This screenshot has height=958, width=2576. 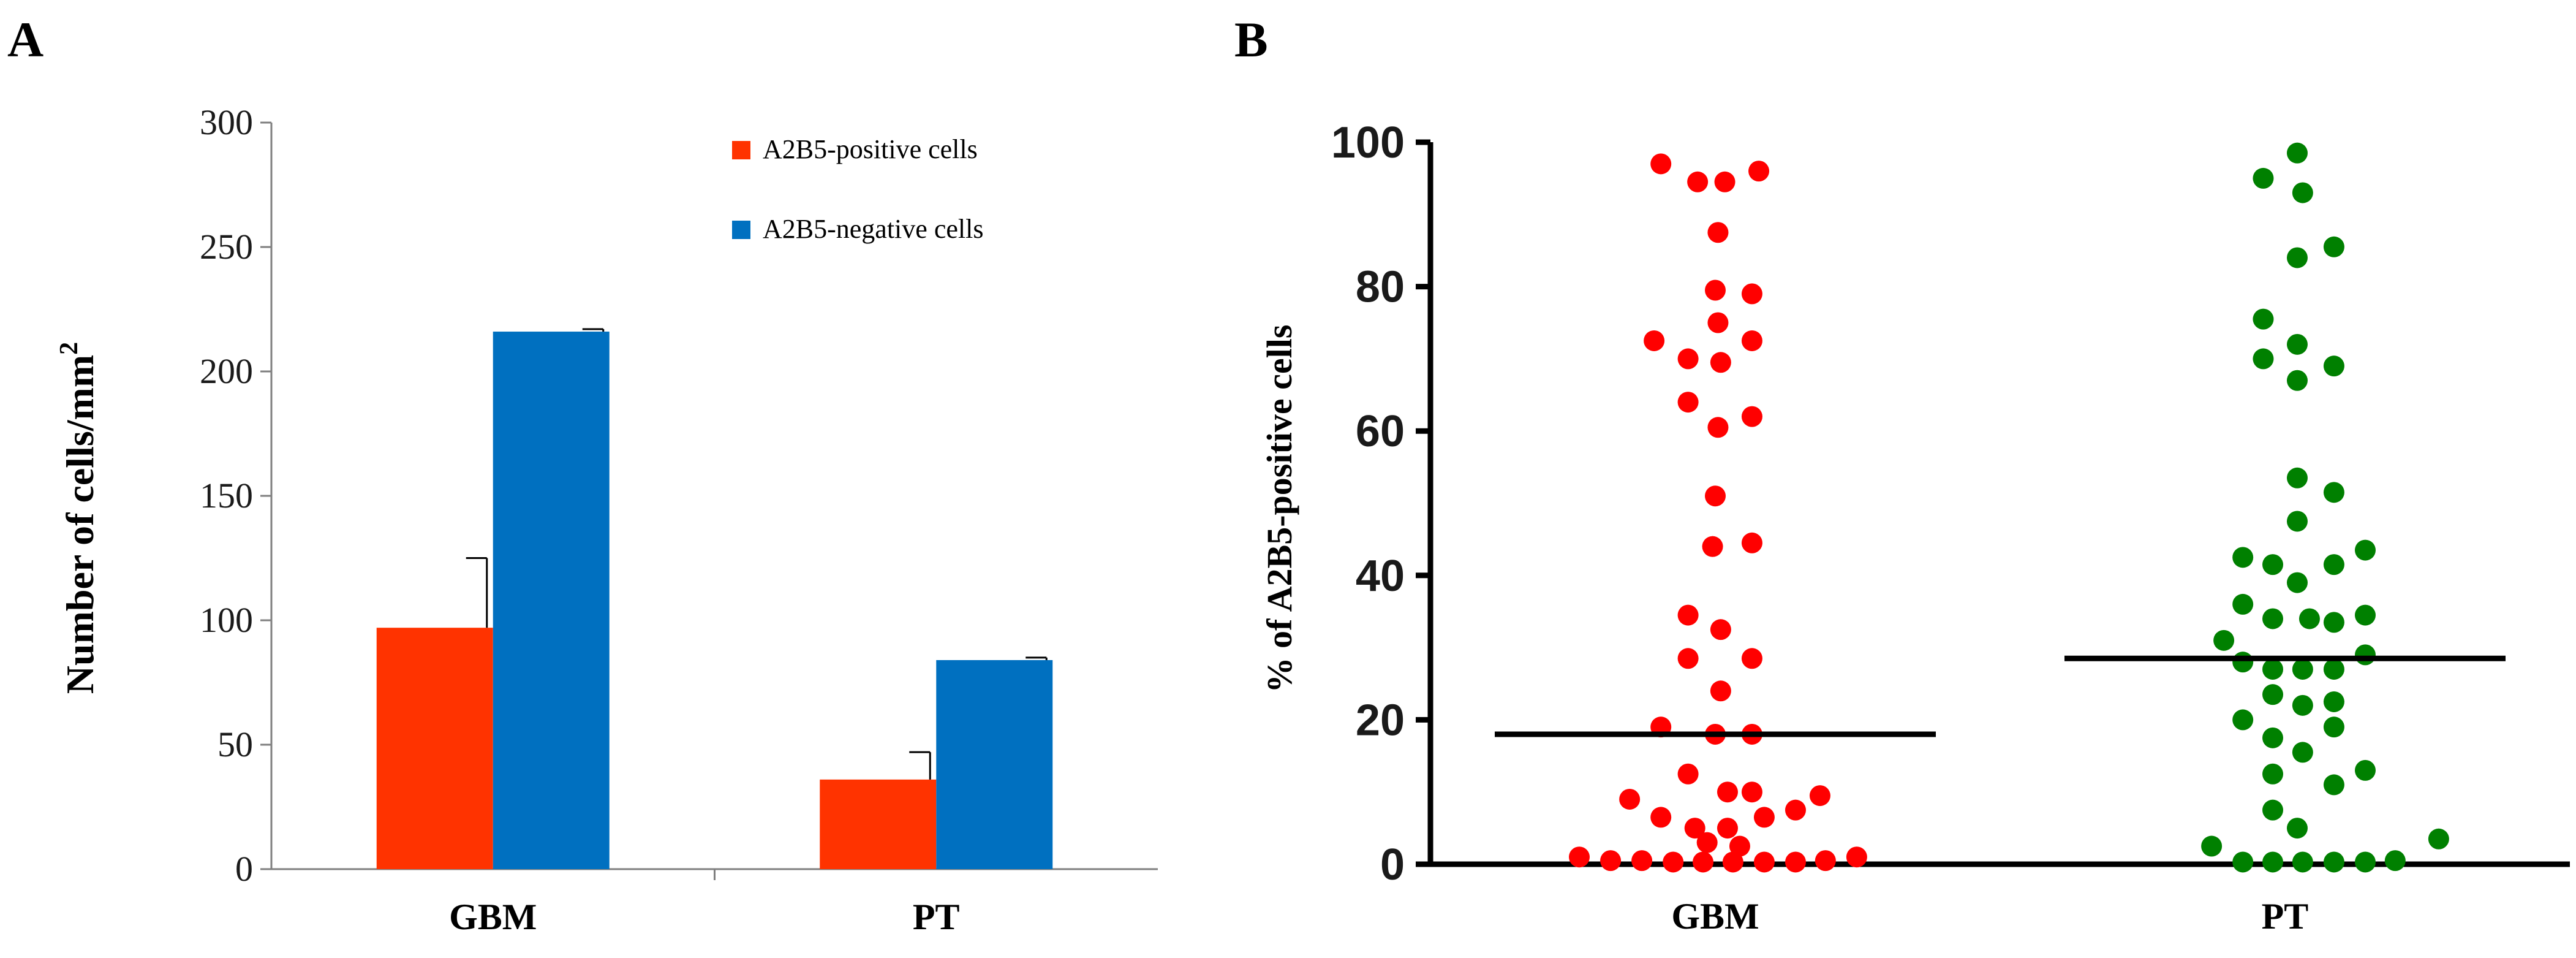 I want to click on panel-a-y-axis-label-text: Number of cells/mm, so click(x=80, y=525).